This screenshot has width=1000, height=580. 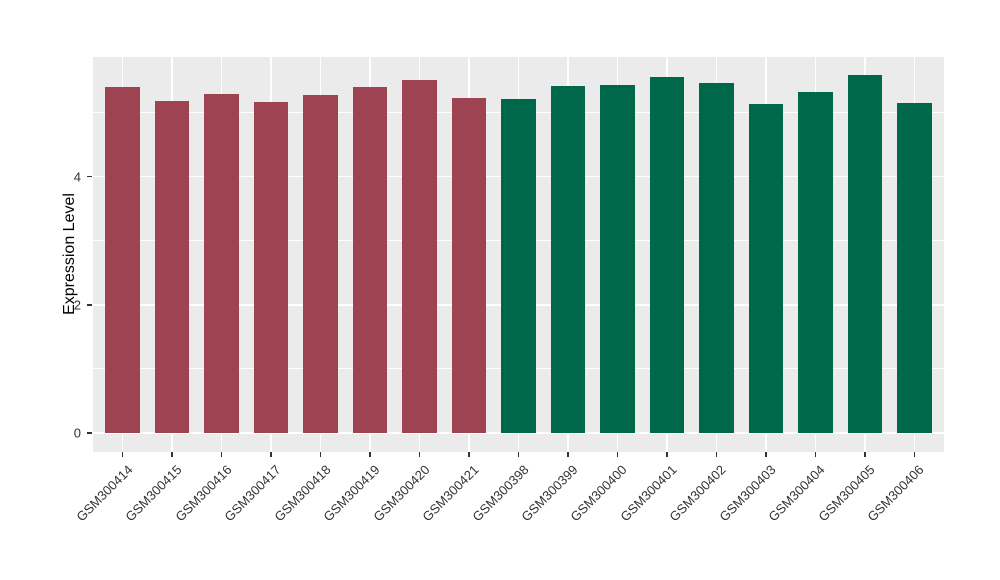 What do you see at coordinates (320, 264) in the screenshot?
I see `bar-GSM300418` at bounding box center [320, 264].